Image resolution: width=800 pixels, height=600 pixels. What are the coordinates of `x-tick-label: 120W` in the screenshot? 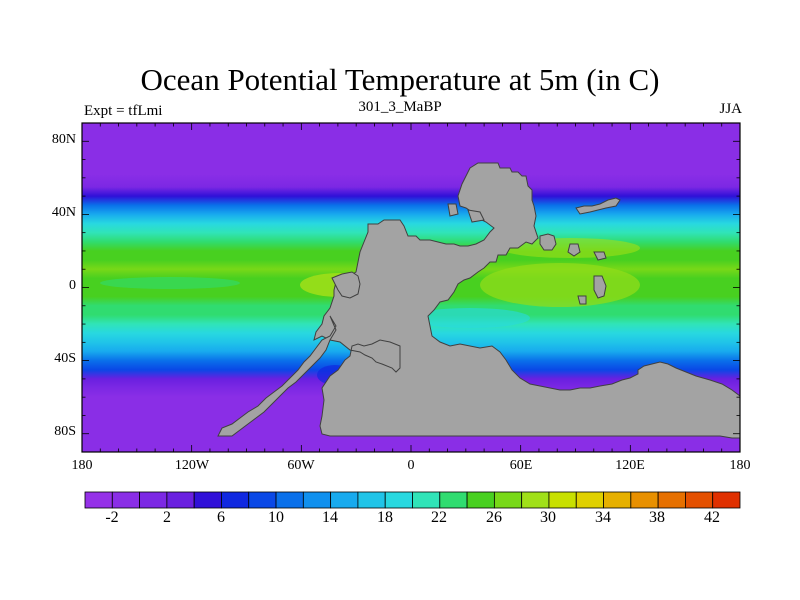 It's located at (192, 465).